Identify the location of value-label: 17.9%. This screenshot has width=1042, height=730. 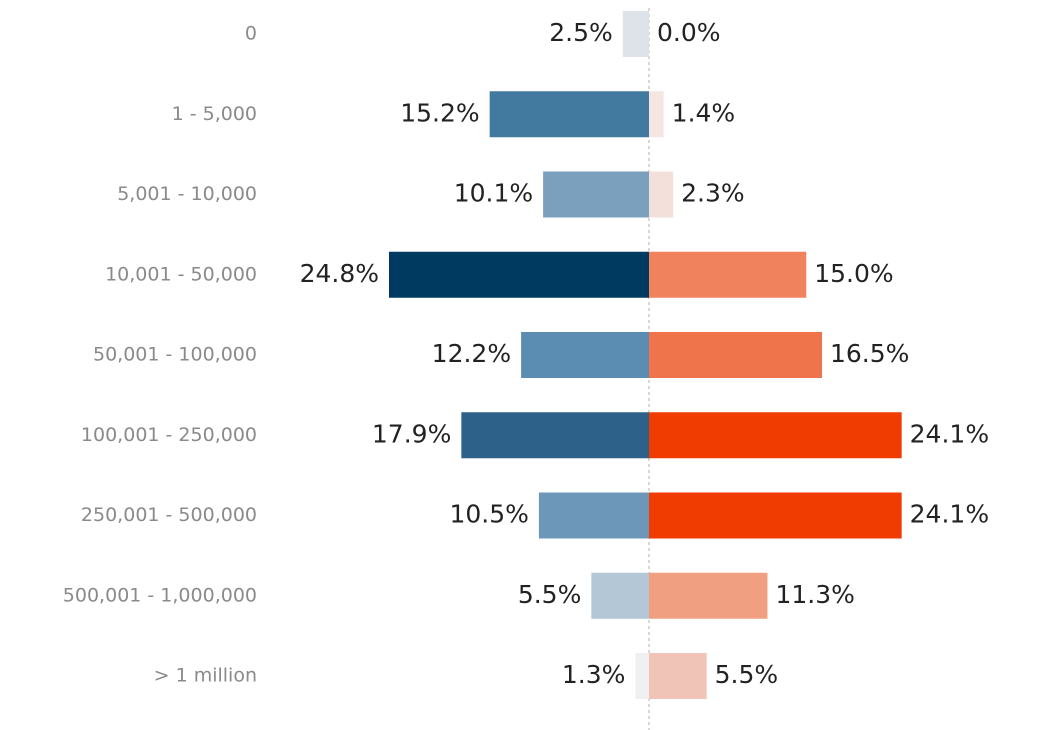
(411, 433).